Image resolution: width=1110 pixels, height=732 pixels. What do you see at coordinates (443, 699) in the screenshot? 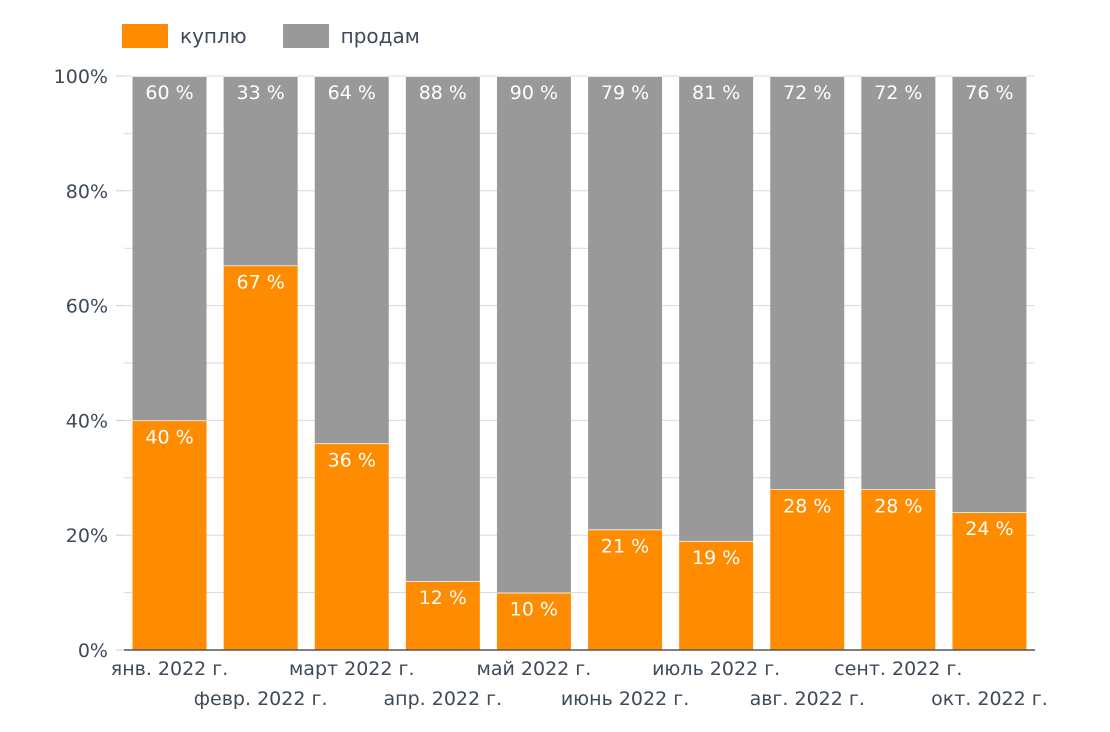
I see `x-tick-label: апр. 2022 г.` at bounding box center [443, 699].